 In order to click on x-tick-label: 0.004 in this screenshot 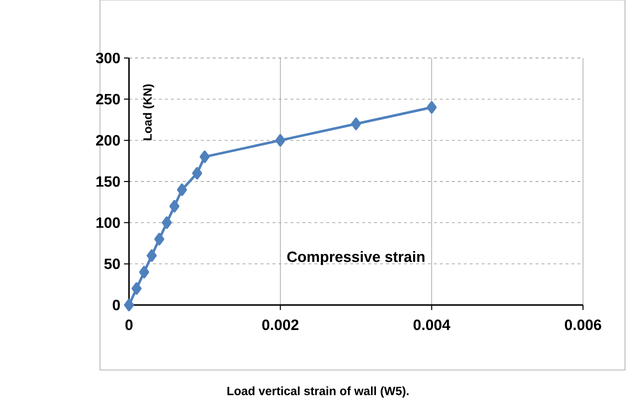, I will do `click(432, 325)`.